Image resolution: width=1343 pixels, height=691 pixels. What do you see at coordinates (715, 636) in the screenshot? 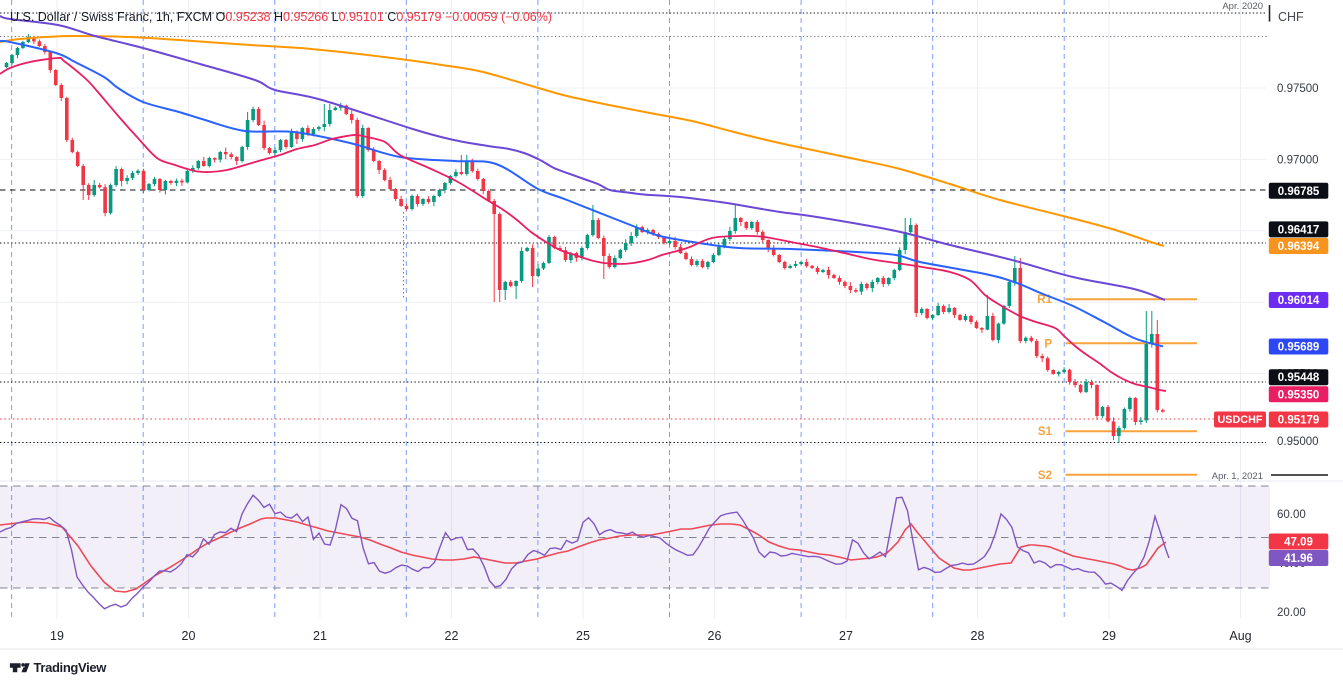
I see `svg-text: 26` at bounding box center [715, 636].